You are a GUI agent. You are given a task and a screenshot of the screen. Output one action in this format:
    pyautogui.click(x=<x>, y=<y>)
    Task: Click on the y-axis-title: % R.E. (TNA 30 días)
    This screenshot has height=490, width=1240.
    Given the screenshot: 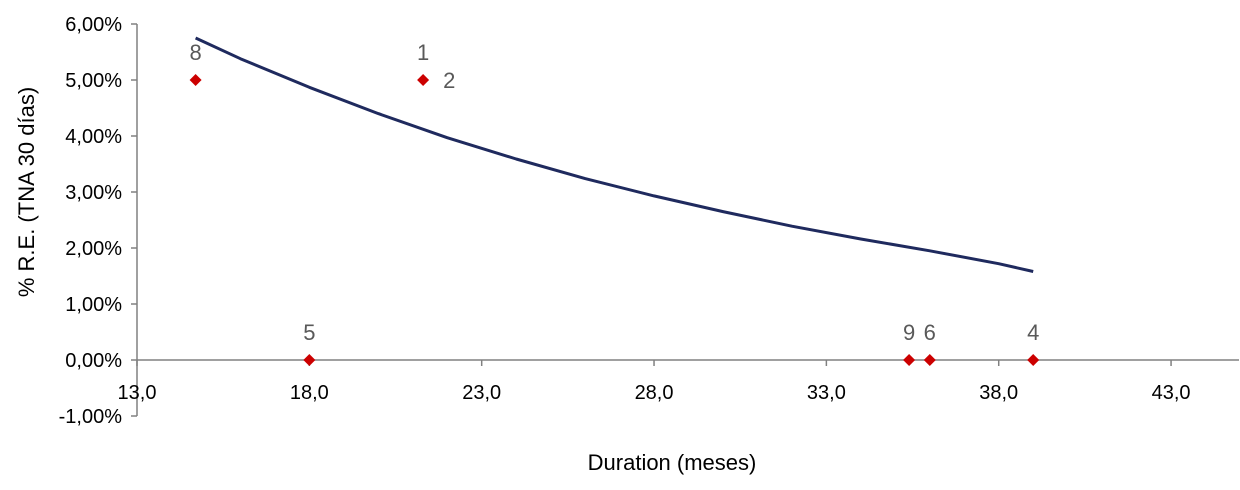 What is the action you would take?
    pyautogui.click(x=26, y=192)
    